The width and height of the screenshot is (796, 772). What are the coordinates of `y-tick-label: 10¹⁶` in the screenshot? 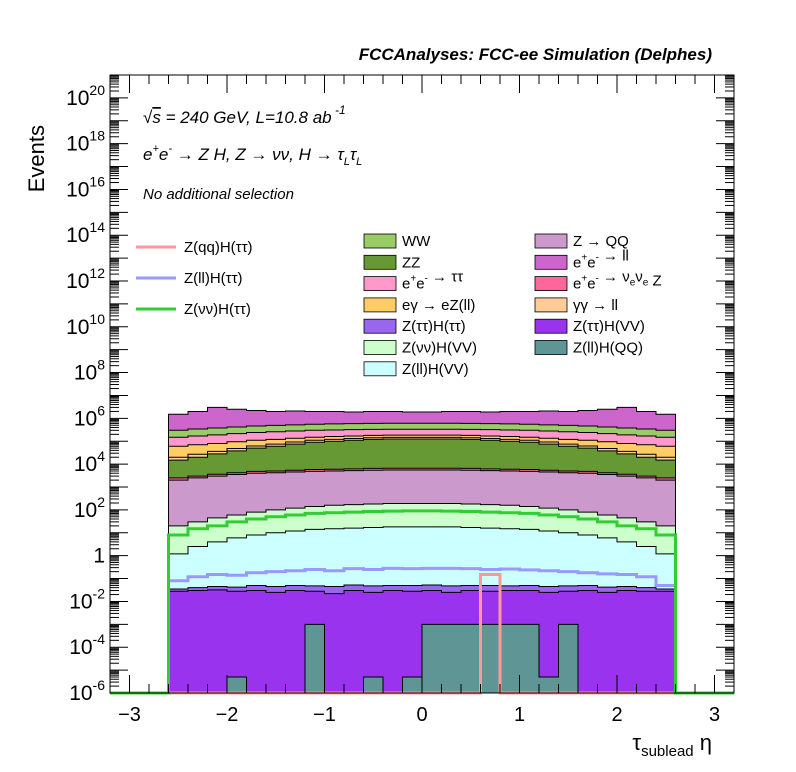 It's located at (85, 187).